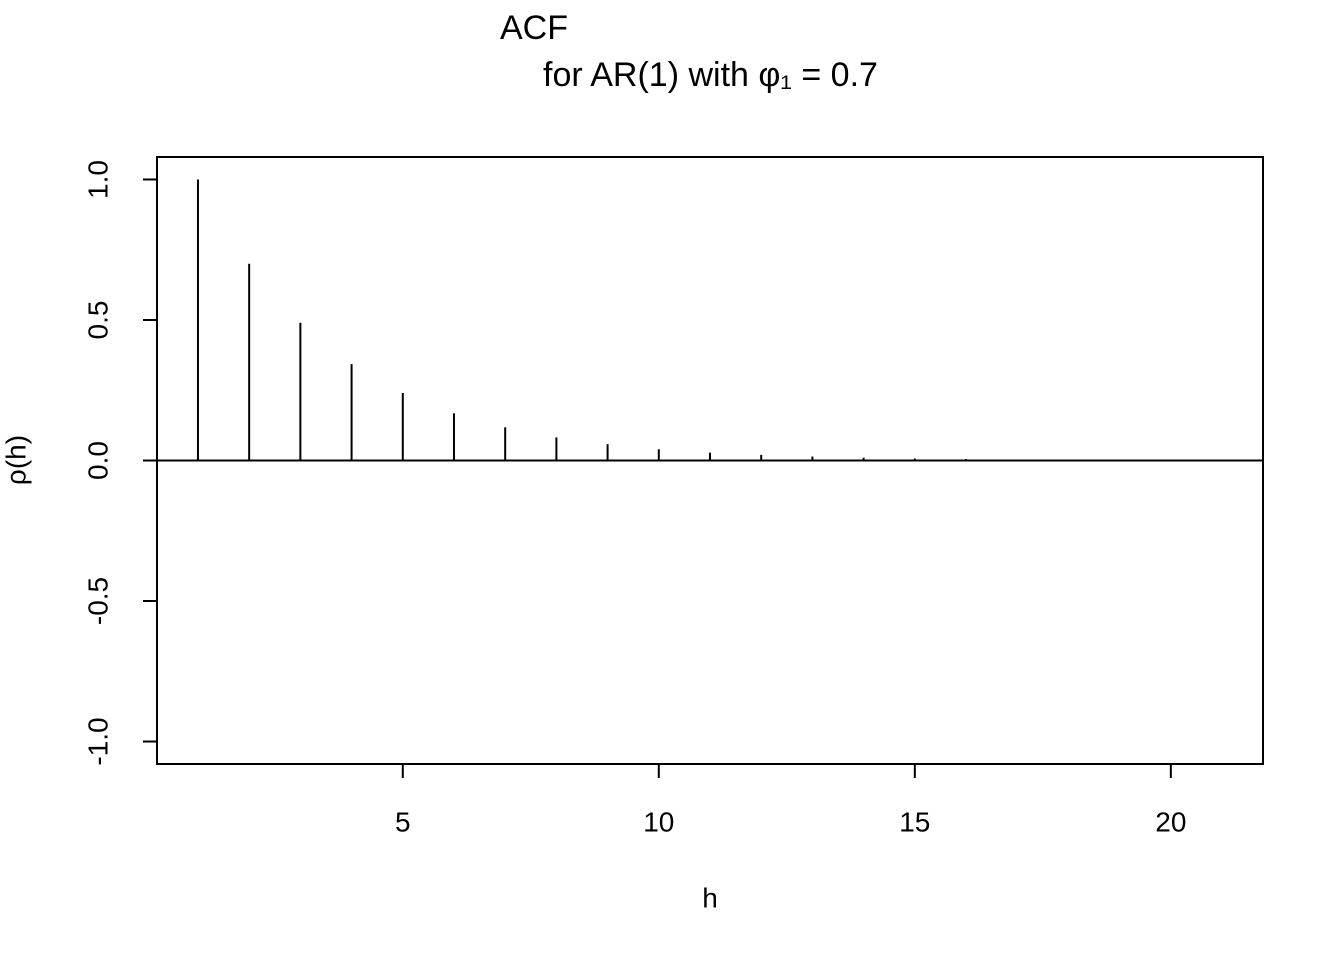 The width and height of the screenshot is (1344, 960). I want to click on x-tick-label: 15, so click(914, 821).